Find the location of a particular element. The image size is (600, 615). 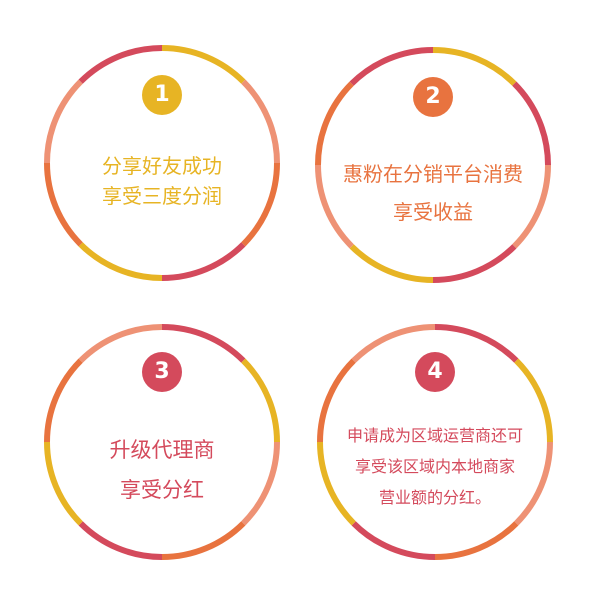

step-4-line-3: 营业额的分红。 is located at coordinates (434, 497).